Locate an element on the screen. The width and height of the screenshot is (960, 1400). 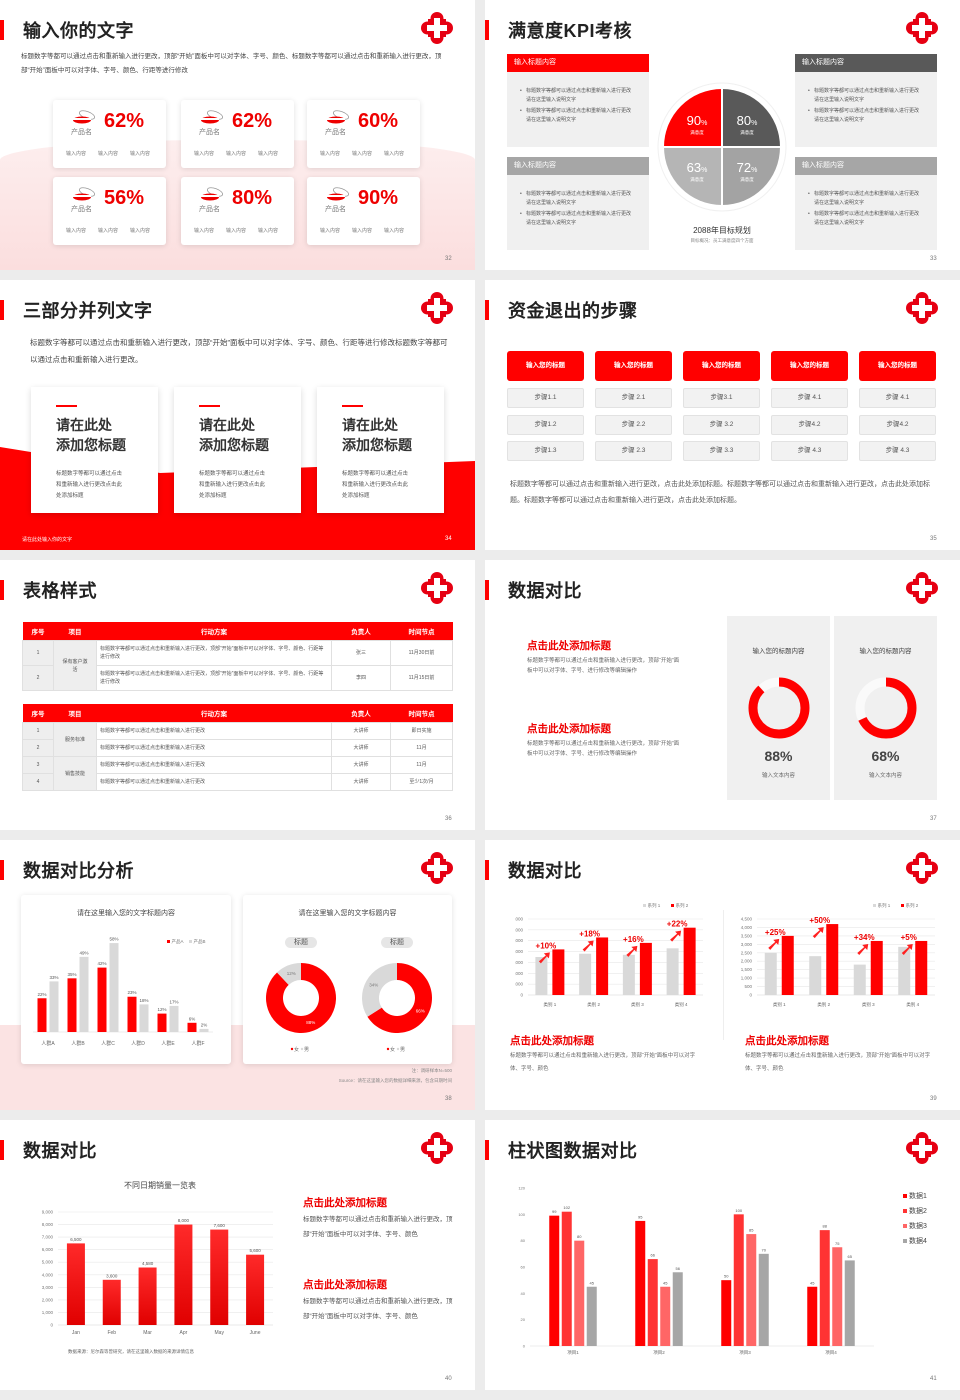
legend-swatch is located at coordinates (905, 1196).